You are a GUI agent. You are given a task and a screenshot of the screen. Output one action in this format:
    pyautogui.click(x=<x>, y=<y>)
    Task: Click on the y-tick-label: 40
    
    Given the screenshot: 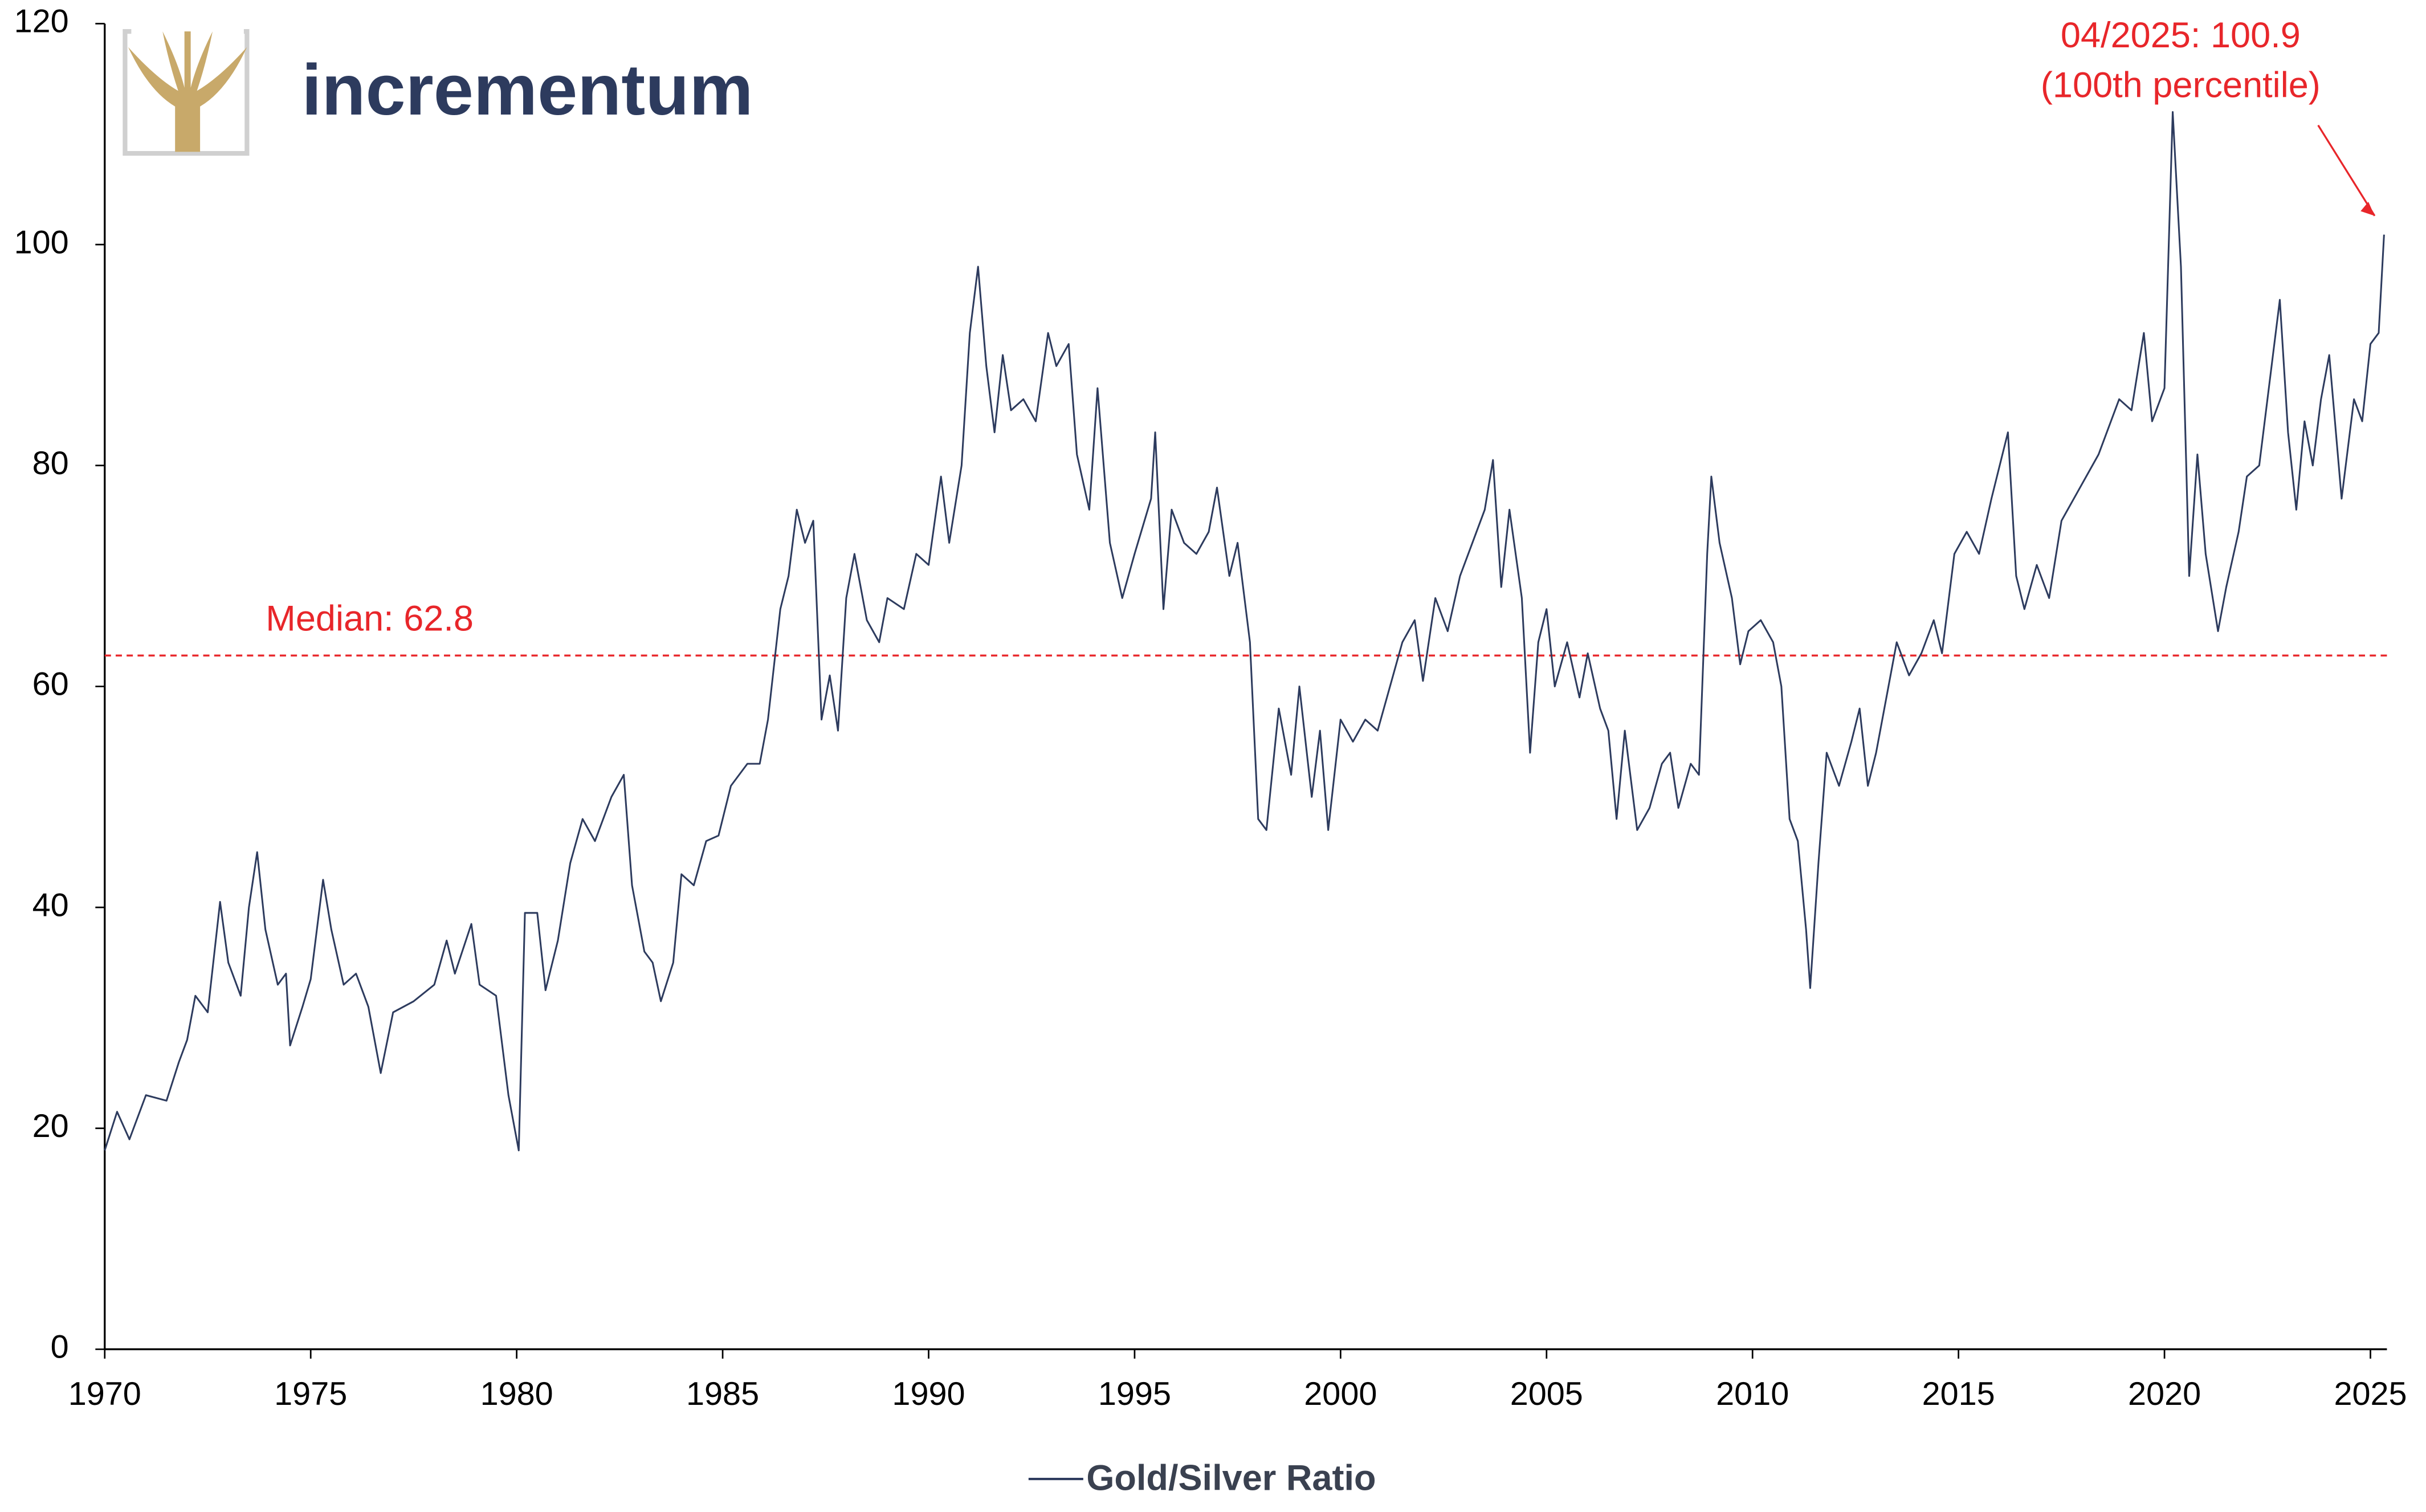 What is the action you would take?
    pyautogui.click(x=50, y=905)
    